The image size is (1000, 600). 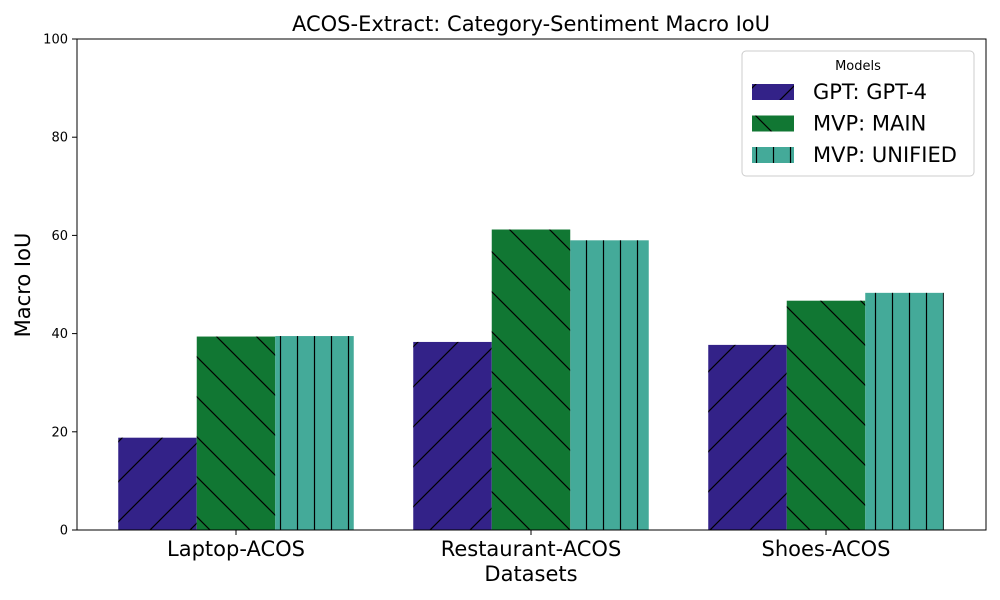 What do you see at coordinates (23, 285) in the screenshot?
I see `y-axis-title: Macro IoU` at bounding box center [23, 285].